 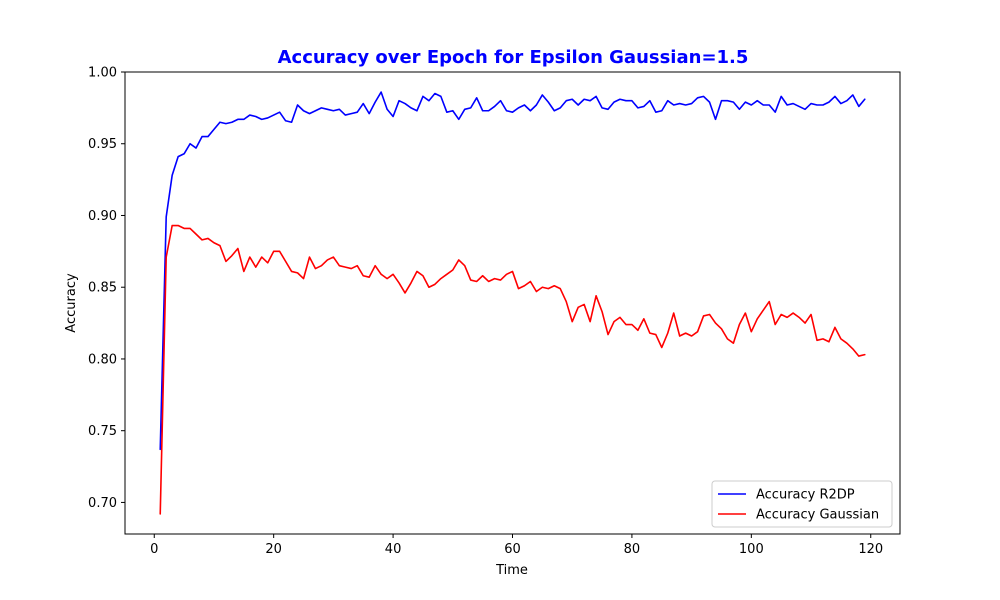 I want to click on x-tick-label: 100, so click(x=751, y=549).